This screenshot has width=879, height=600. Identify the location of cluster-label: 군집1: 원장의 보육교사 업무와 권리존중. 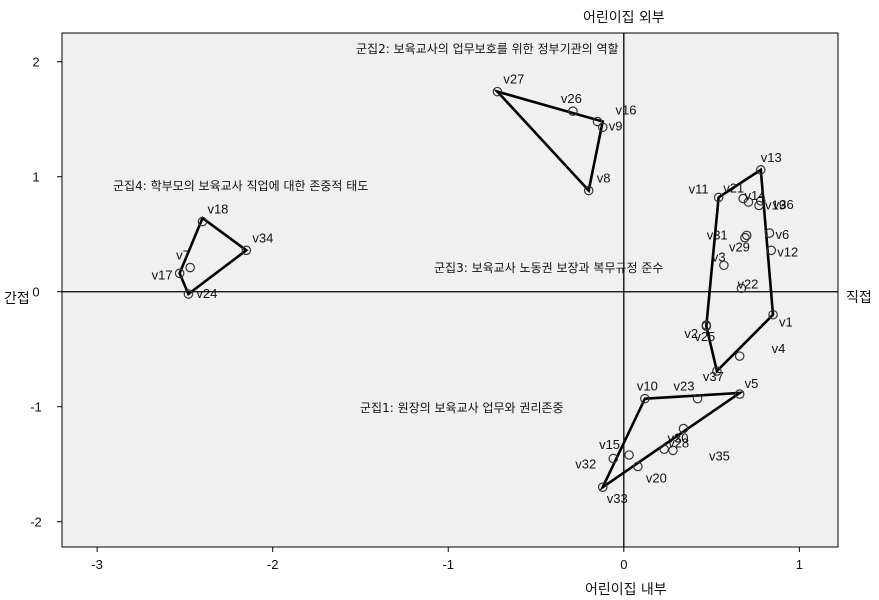
(462, 408).